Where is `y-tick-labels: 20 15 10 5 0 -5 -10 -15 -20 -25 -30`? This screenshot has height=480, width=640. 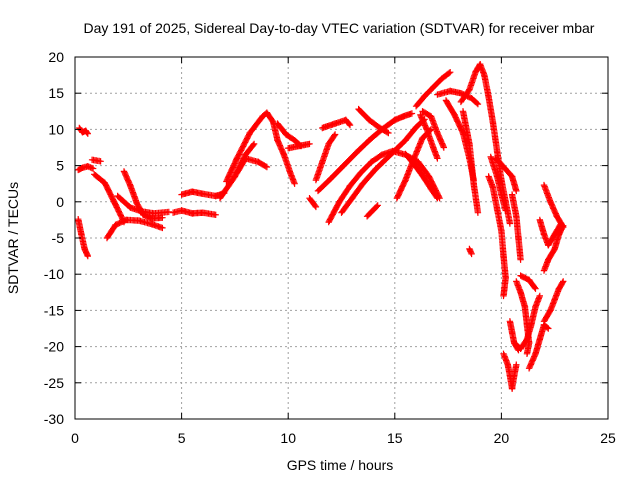 y-tick-labels: 20 15 10 5 0 -5 -10 -15 -20 -25 -30 is located at coordinates (54, 238).